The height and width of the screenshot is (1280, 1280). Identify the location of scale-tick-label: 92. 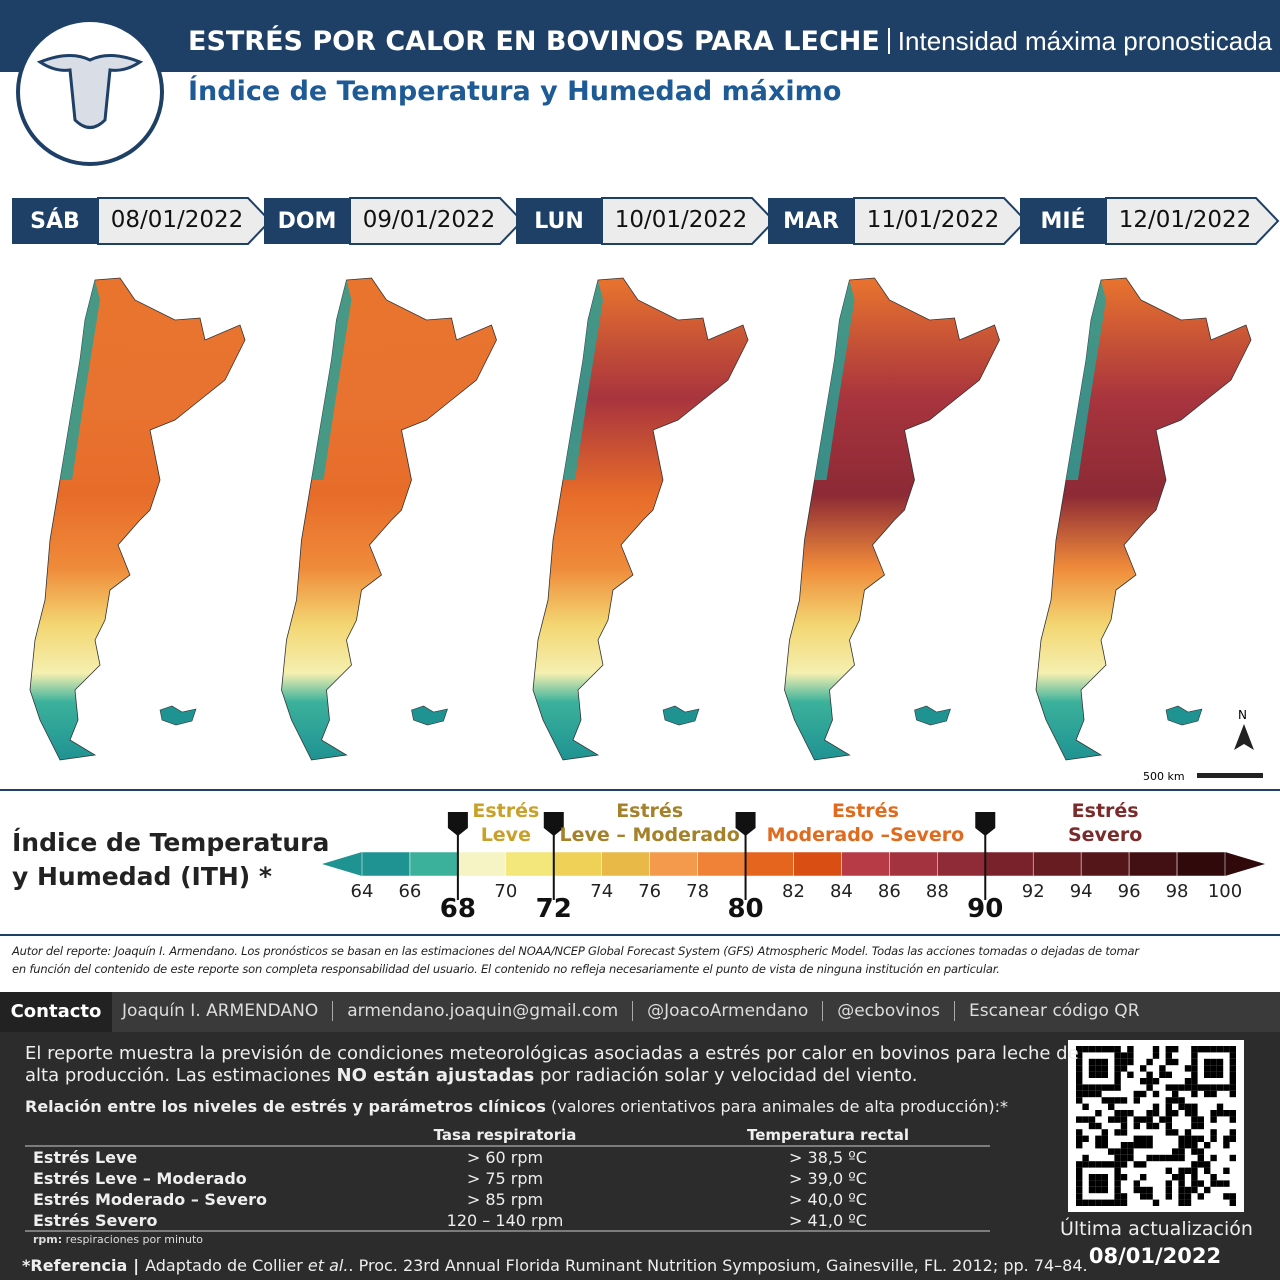
(1033, 891).